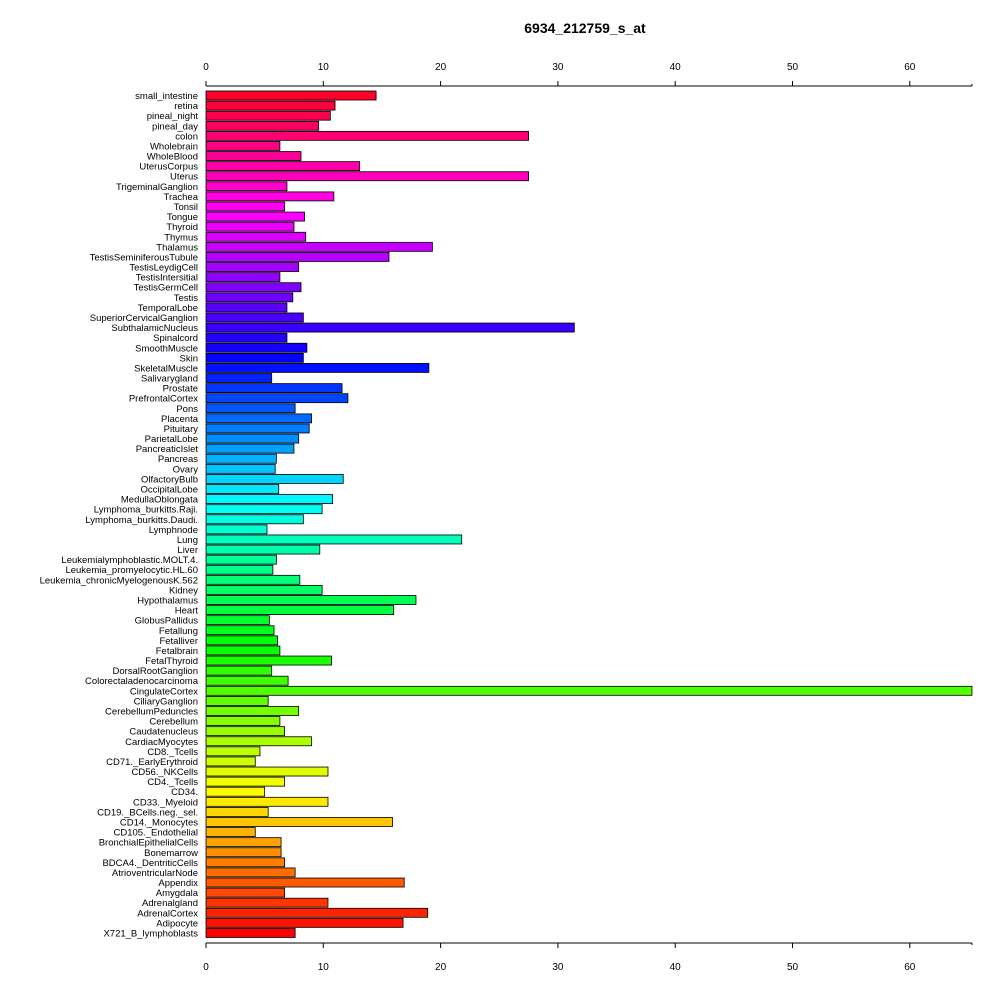 The width and height of the screenshot is (1000, 1000). What do you see at coordinates (558, 967) in the screenshot?
I see `bottom-tick-label: 30` at bounding box center [558, 967].